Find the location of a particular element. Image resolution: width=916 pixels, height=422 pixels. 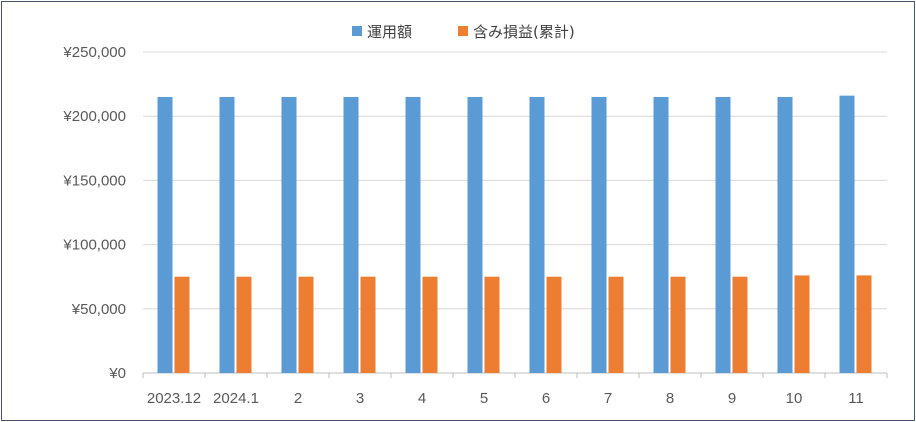

x-tick-label: 2024.1 is located at coordinates (236, 398).